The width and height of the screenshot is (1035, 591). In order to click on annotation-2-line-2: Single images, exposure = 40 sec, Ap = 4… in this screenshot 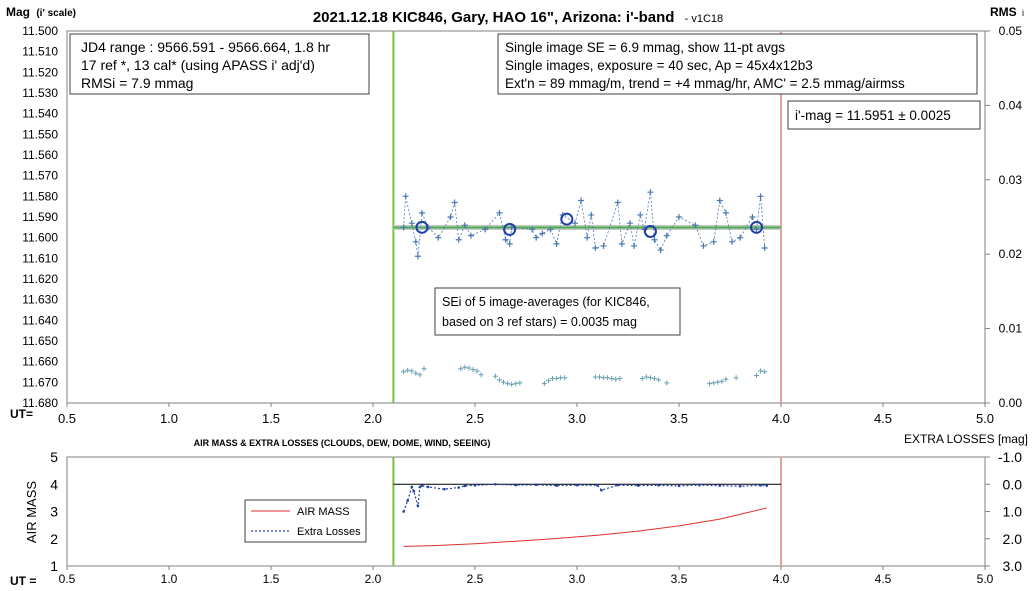, I will do `click(659, 65)`.